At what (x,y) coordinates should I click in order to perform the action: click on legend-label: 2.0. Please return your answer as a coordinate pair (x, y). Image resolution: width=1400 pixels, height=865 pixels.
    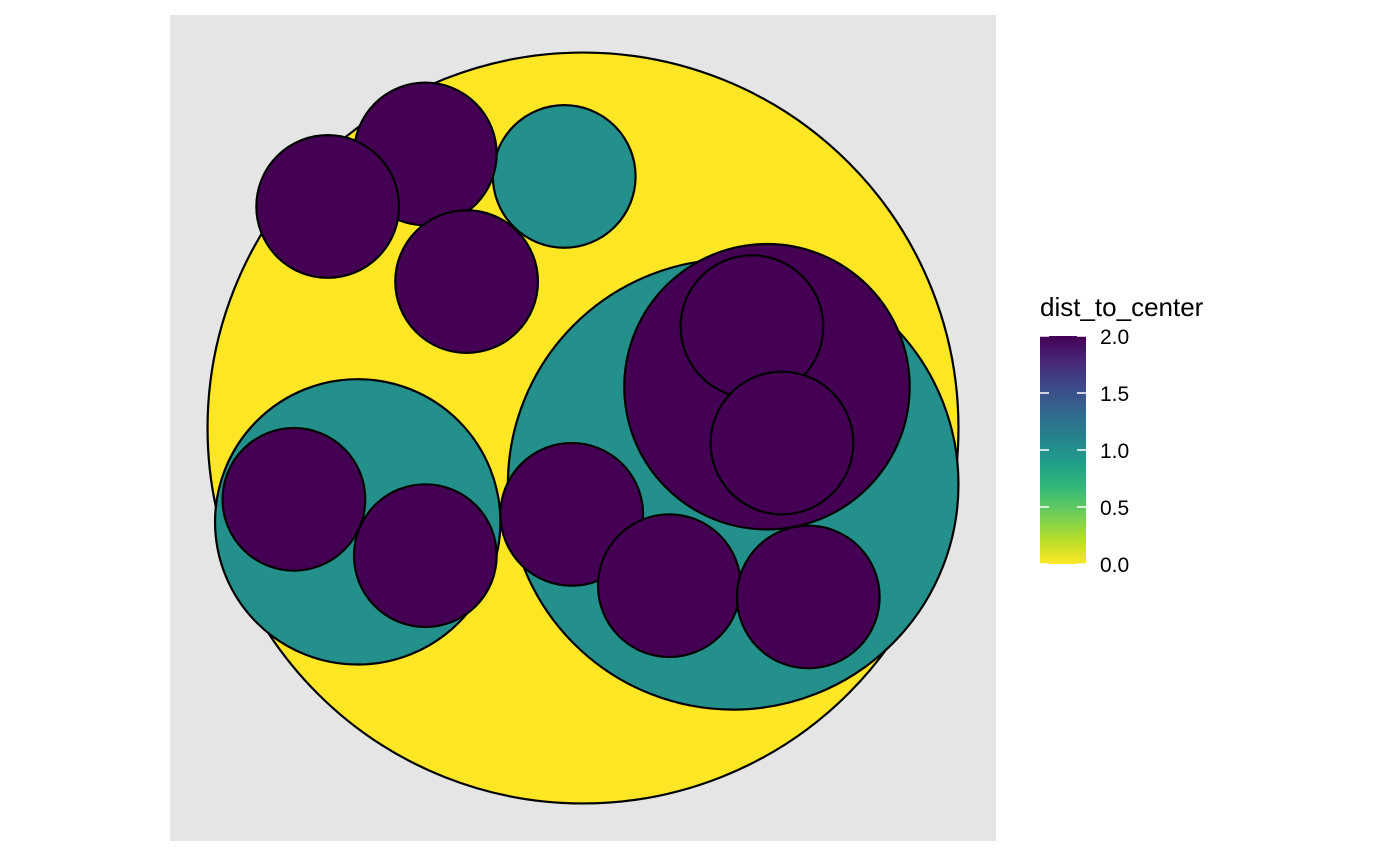
    Looking at the image, I should click on (1114, 337).